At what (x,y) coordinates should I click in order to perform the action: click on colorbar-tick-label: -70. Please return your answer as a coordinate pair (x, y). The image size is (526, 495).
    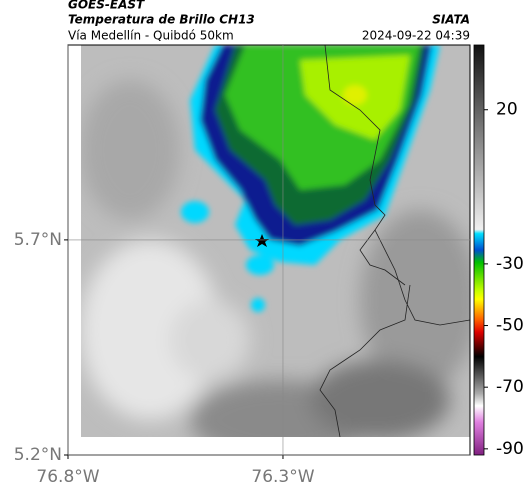
    Looking at the image, I should click on (510, 387).